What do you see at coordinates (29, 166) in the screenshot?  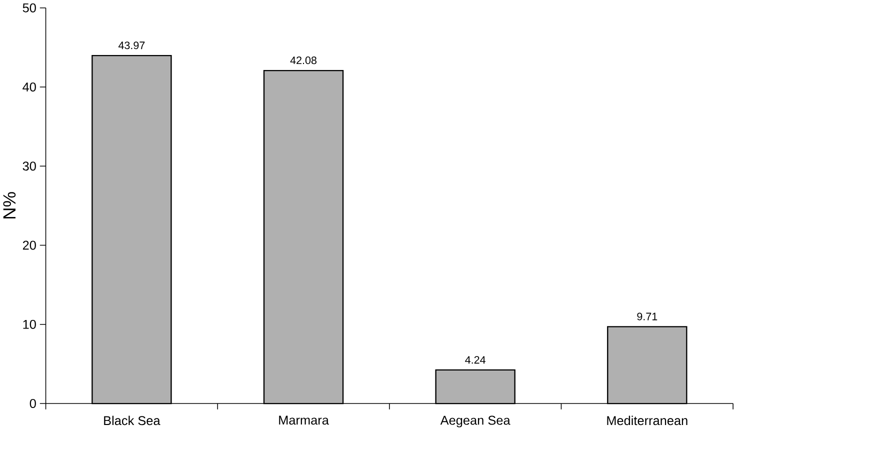 I see `y-tick-label: 30` at bounding box center [29, 166].